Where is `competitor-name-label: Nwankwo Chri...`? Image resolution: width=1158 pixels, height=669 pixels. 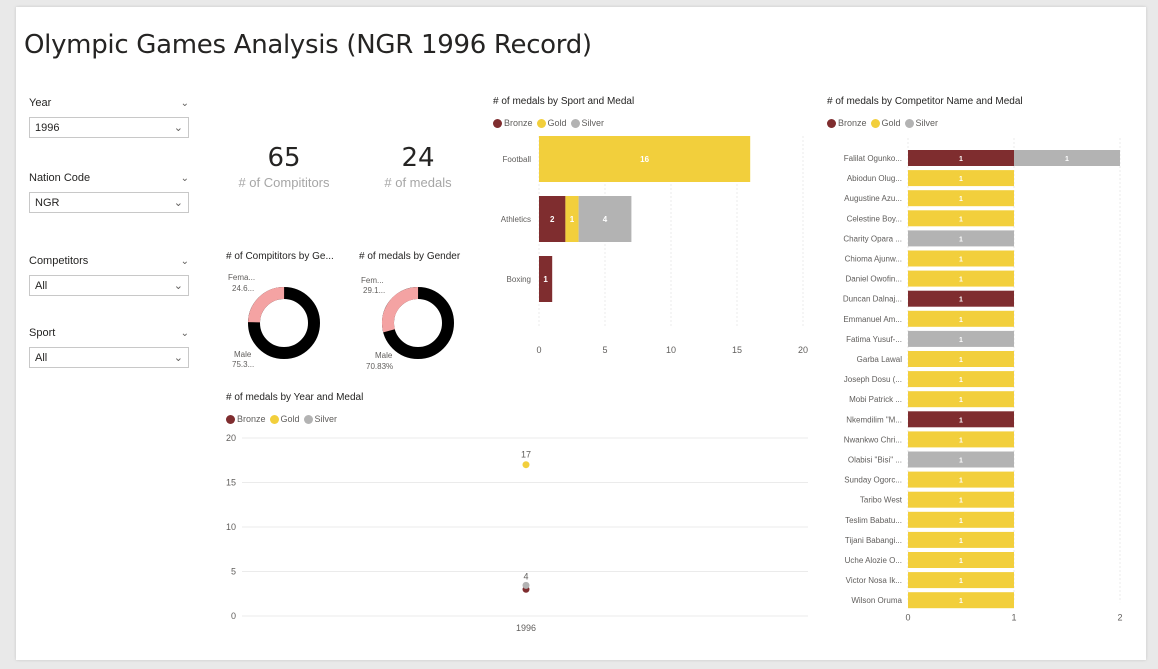
competitor-name-label: Nwankwo Chri... is located at coordinates (873, 439).